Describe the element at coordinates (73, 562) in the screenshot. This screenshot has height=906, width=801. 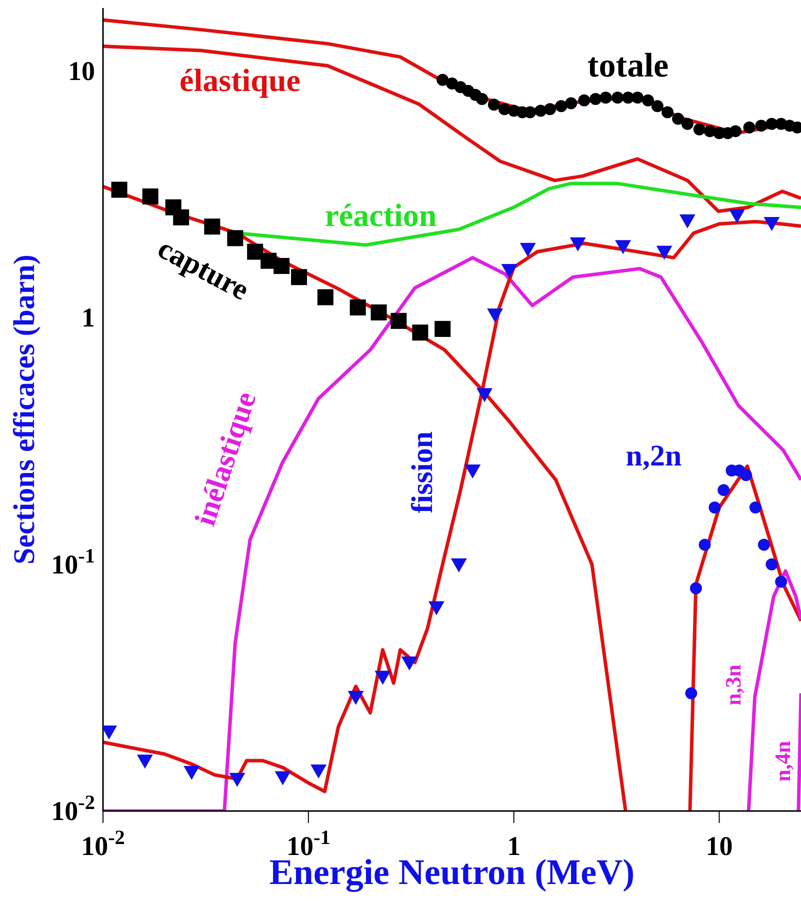
I see `y-tick-label: 10$^{-1}$` at that location.